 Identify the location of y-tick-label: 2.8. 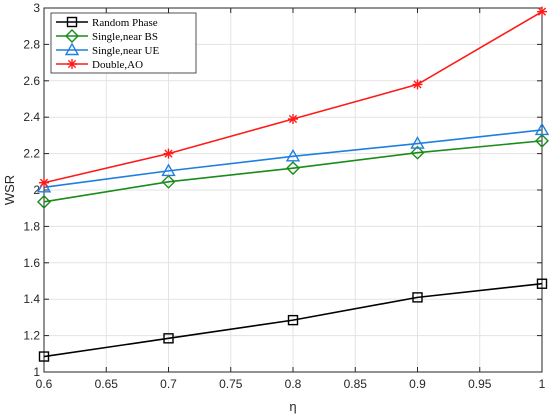
(31, 44).